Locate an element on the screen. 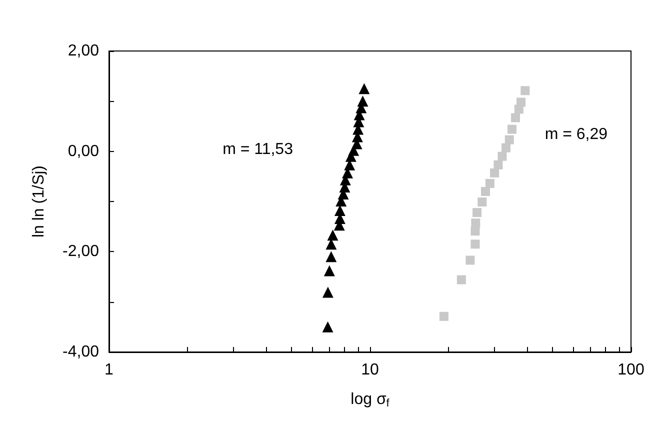  x-tick-label: 100 is located at coordinates (631, 370).